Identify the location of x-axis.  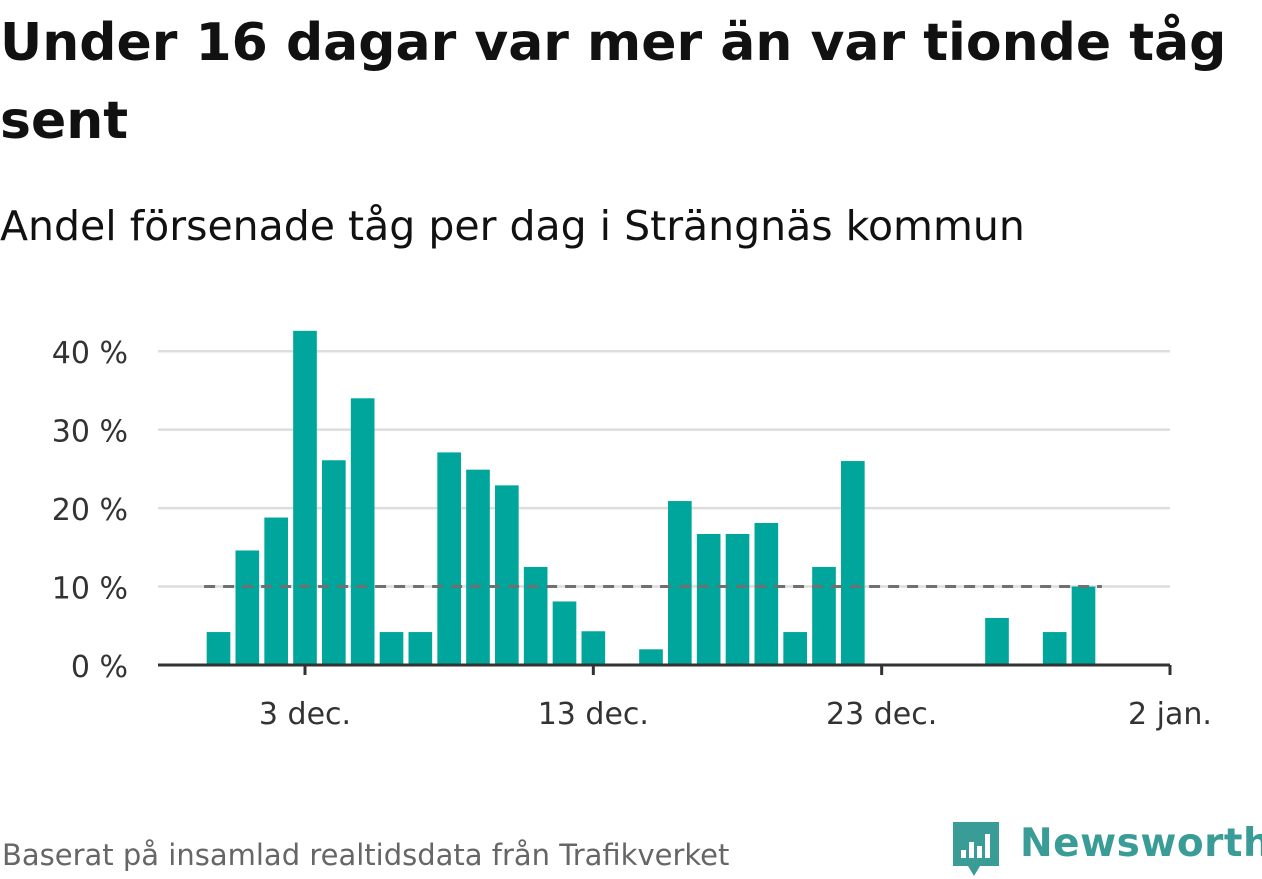
(665, 669).